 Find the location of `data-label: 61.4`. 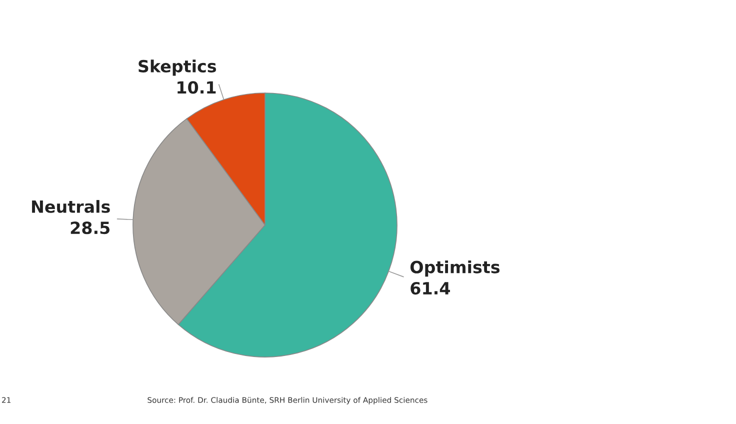

data-label: 61.4 is located at coordinates (430, 288).